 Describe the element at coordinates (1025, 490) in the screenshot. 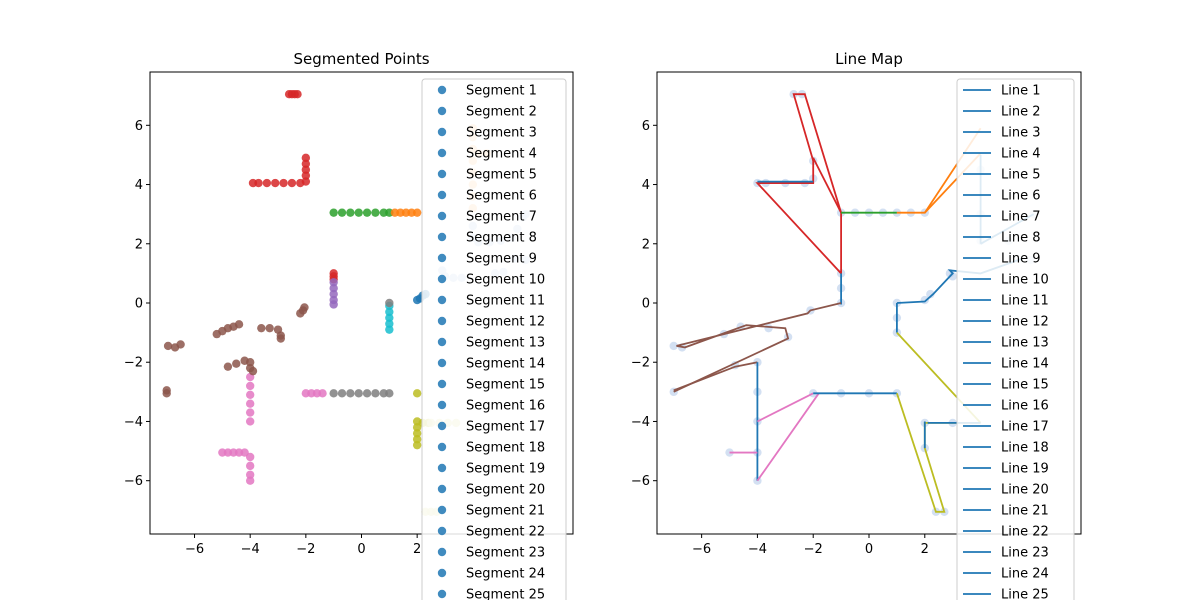

I see `legend-label: Line 20` at that location.